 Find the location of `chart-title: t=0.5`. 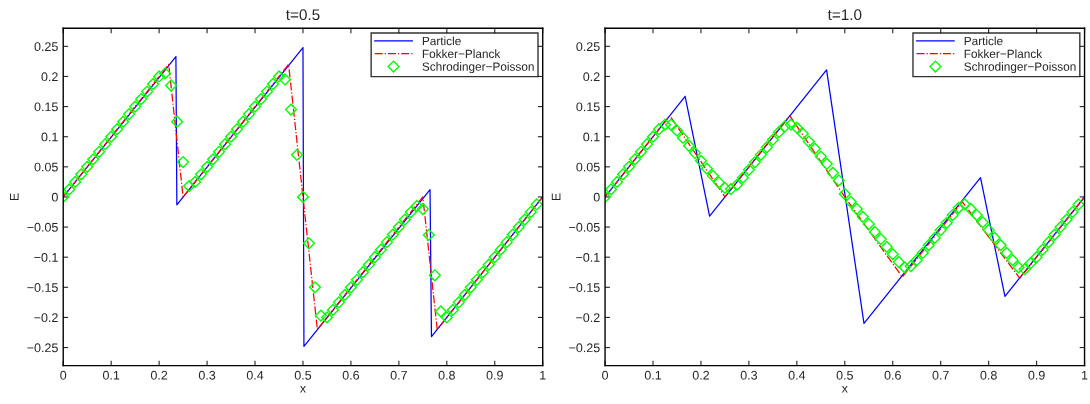

chart-title: t=0.5 is located at coordinates (303, 15).